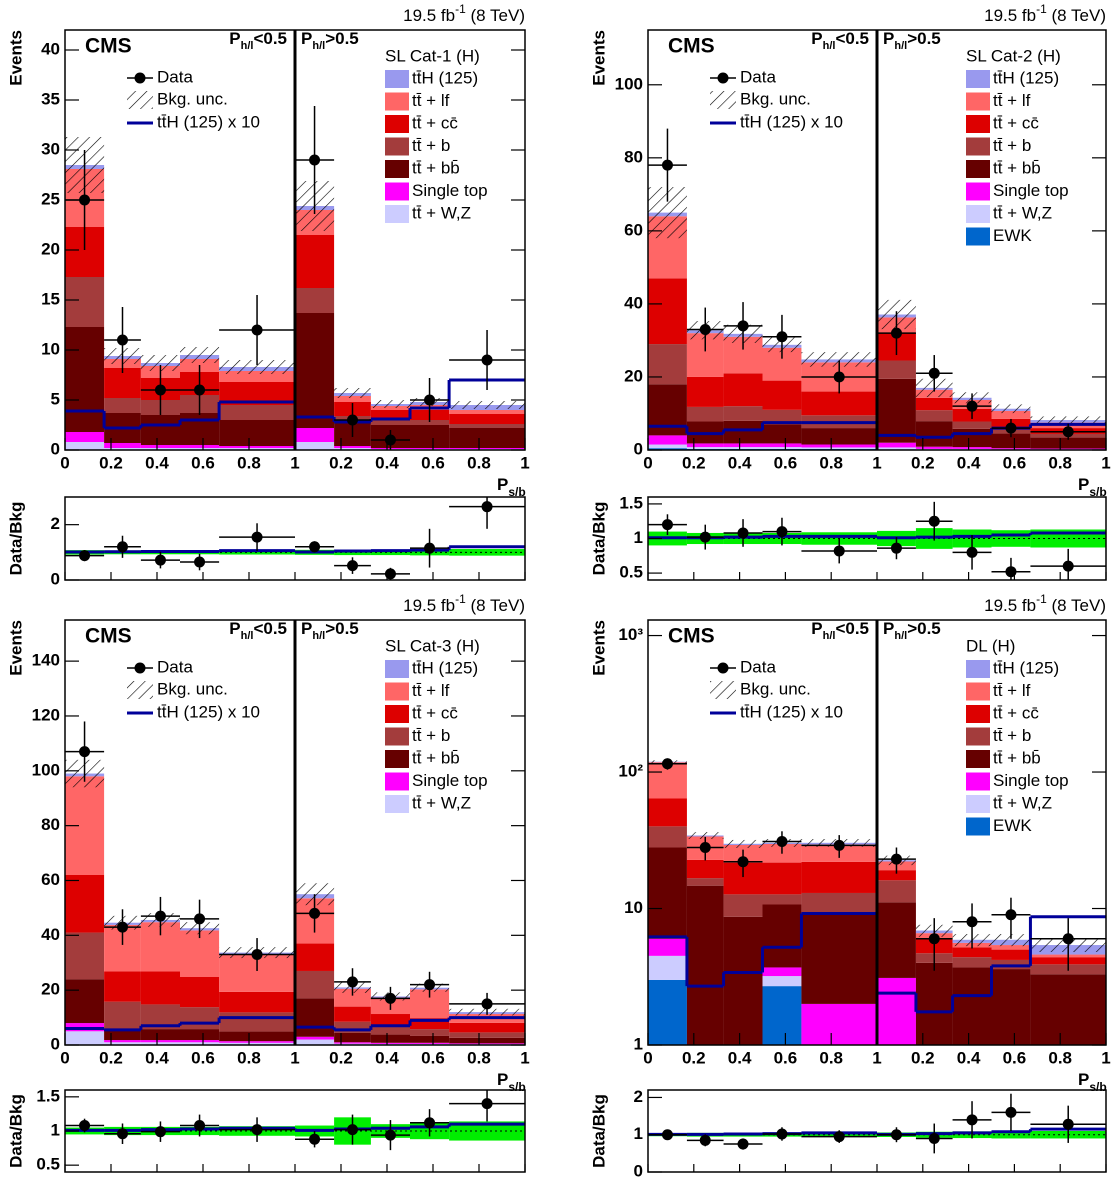  I want to click on legend-label: tt̄ + cc̄, so click(1016, 122).